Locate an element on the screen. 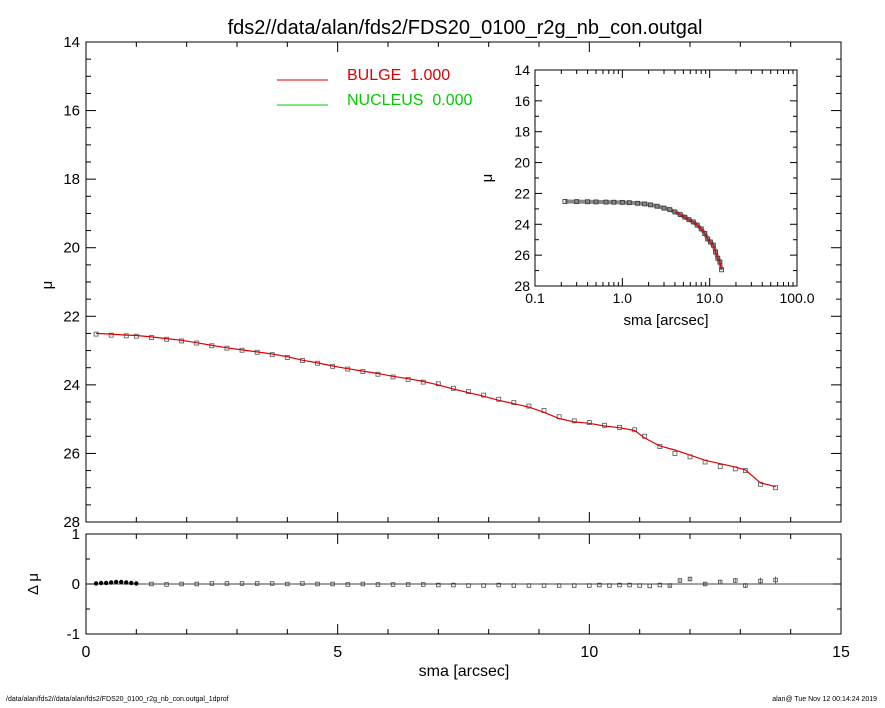 The image size is (885, 708). x-tick-label: 10 is located at coordinates (589, 652).